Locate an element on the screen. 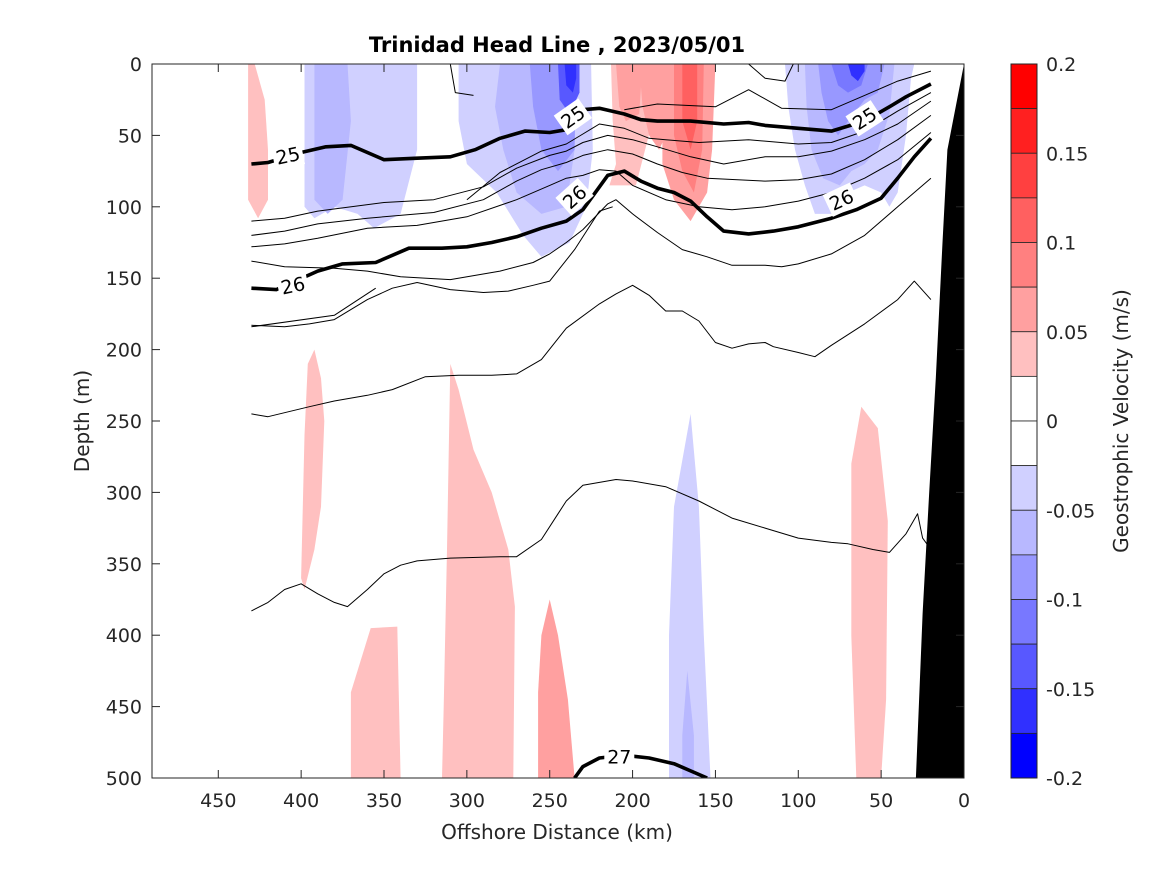 This screenshot has height=875, width=1167. contour-label-text: 27 is located at coordinates (619, 758).